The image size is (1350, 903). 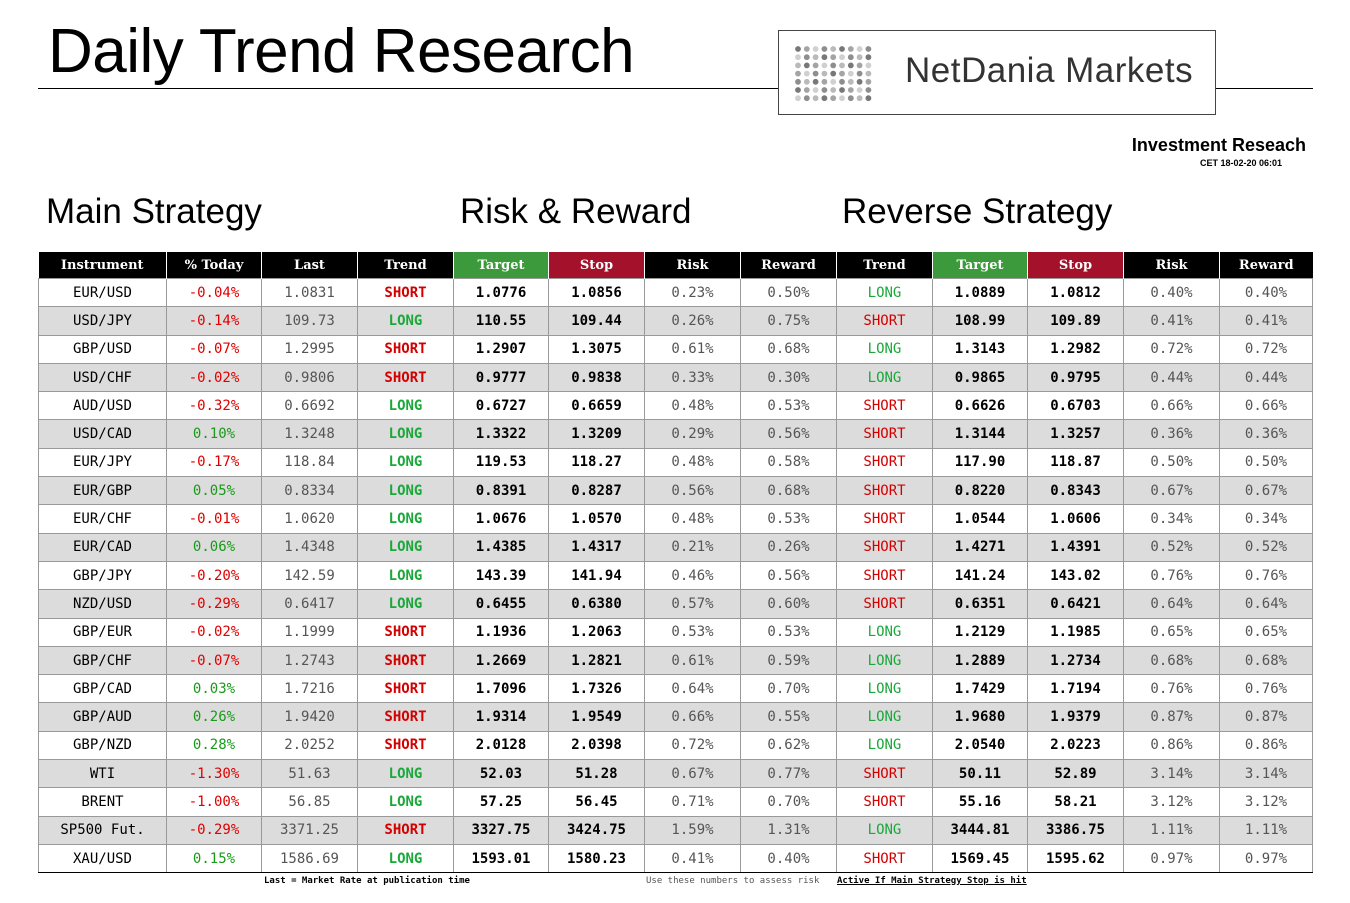 I want to click on cell-reverse-risk: 0.36%, so click(x=1171, y=434).